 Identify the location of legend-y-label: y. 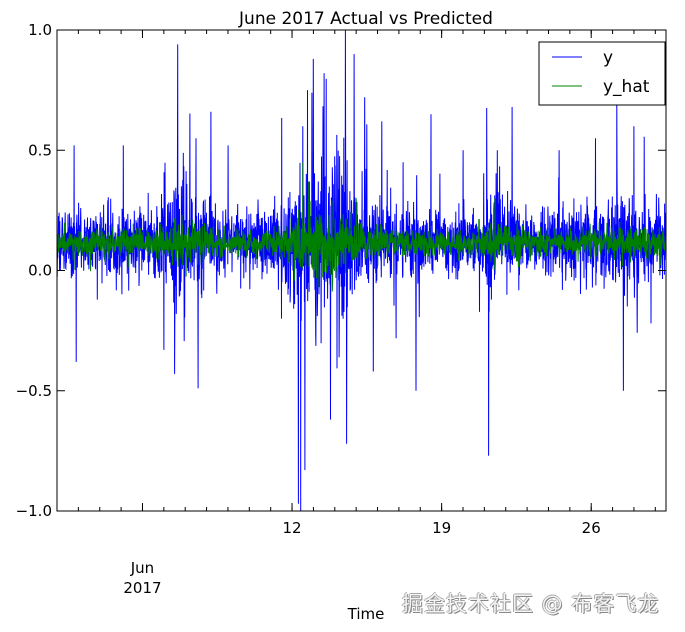
(608, 58).